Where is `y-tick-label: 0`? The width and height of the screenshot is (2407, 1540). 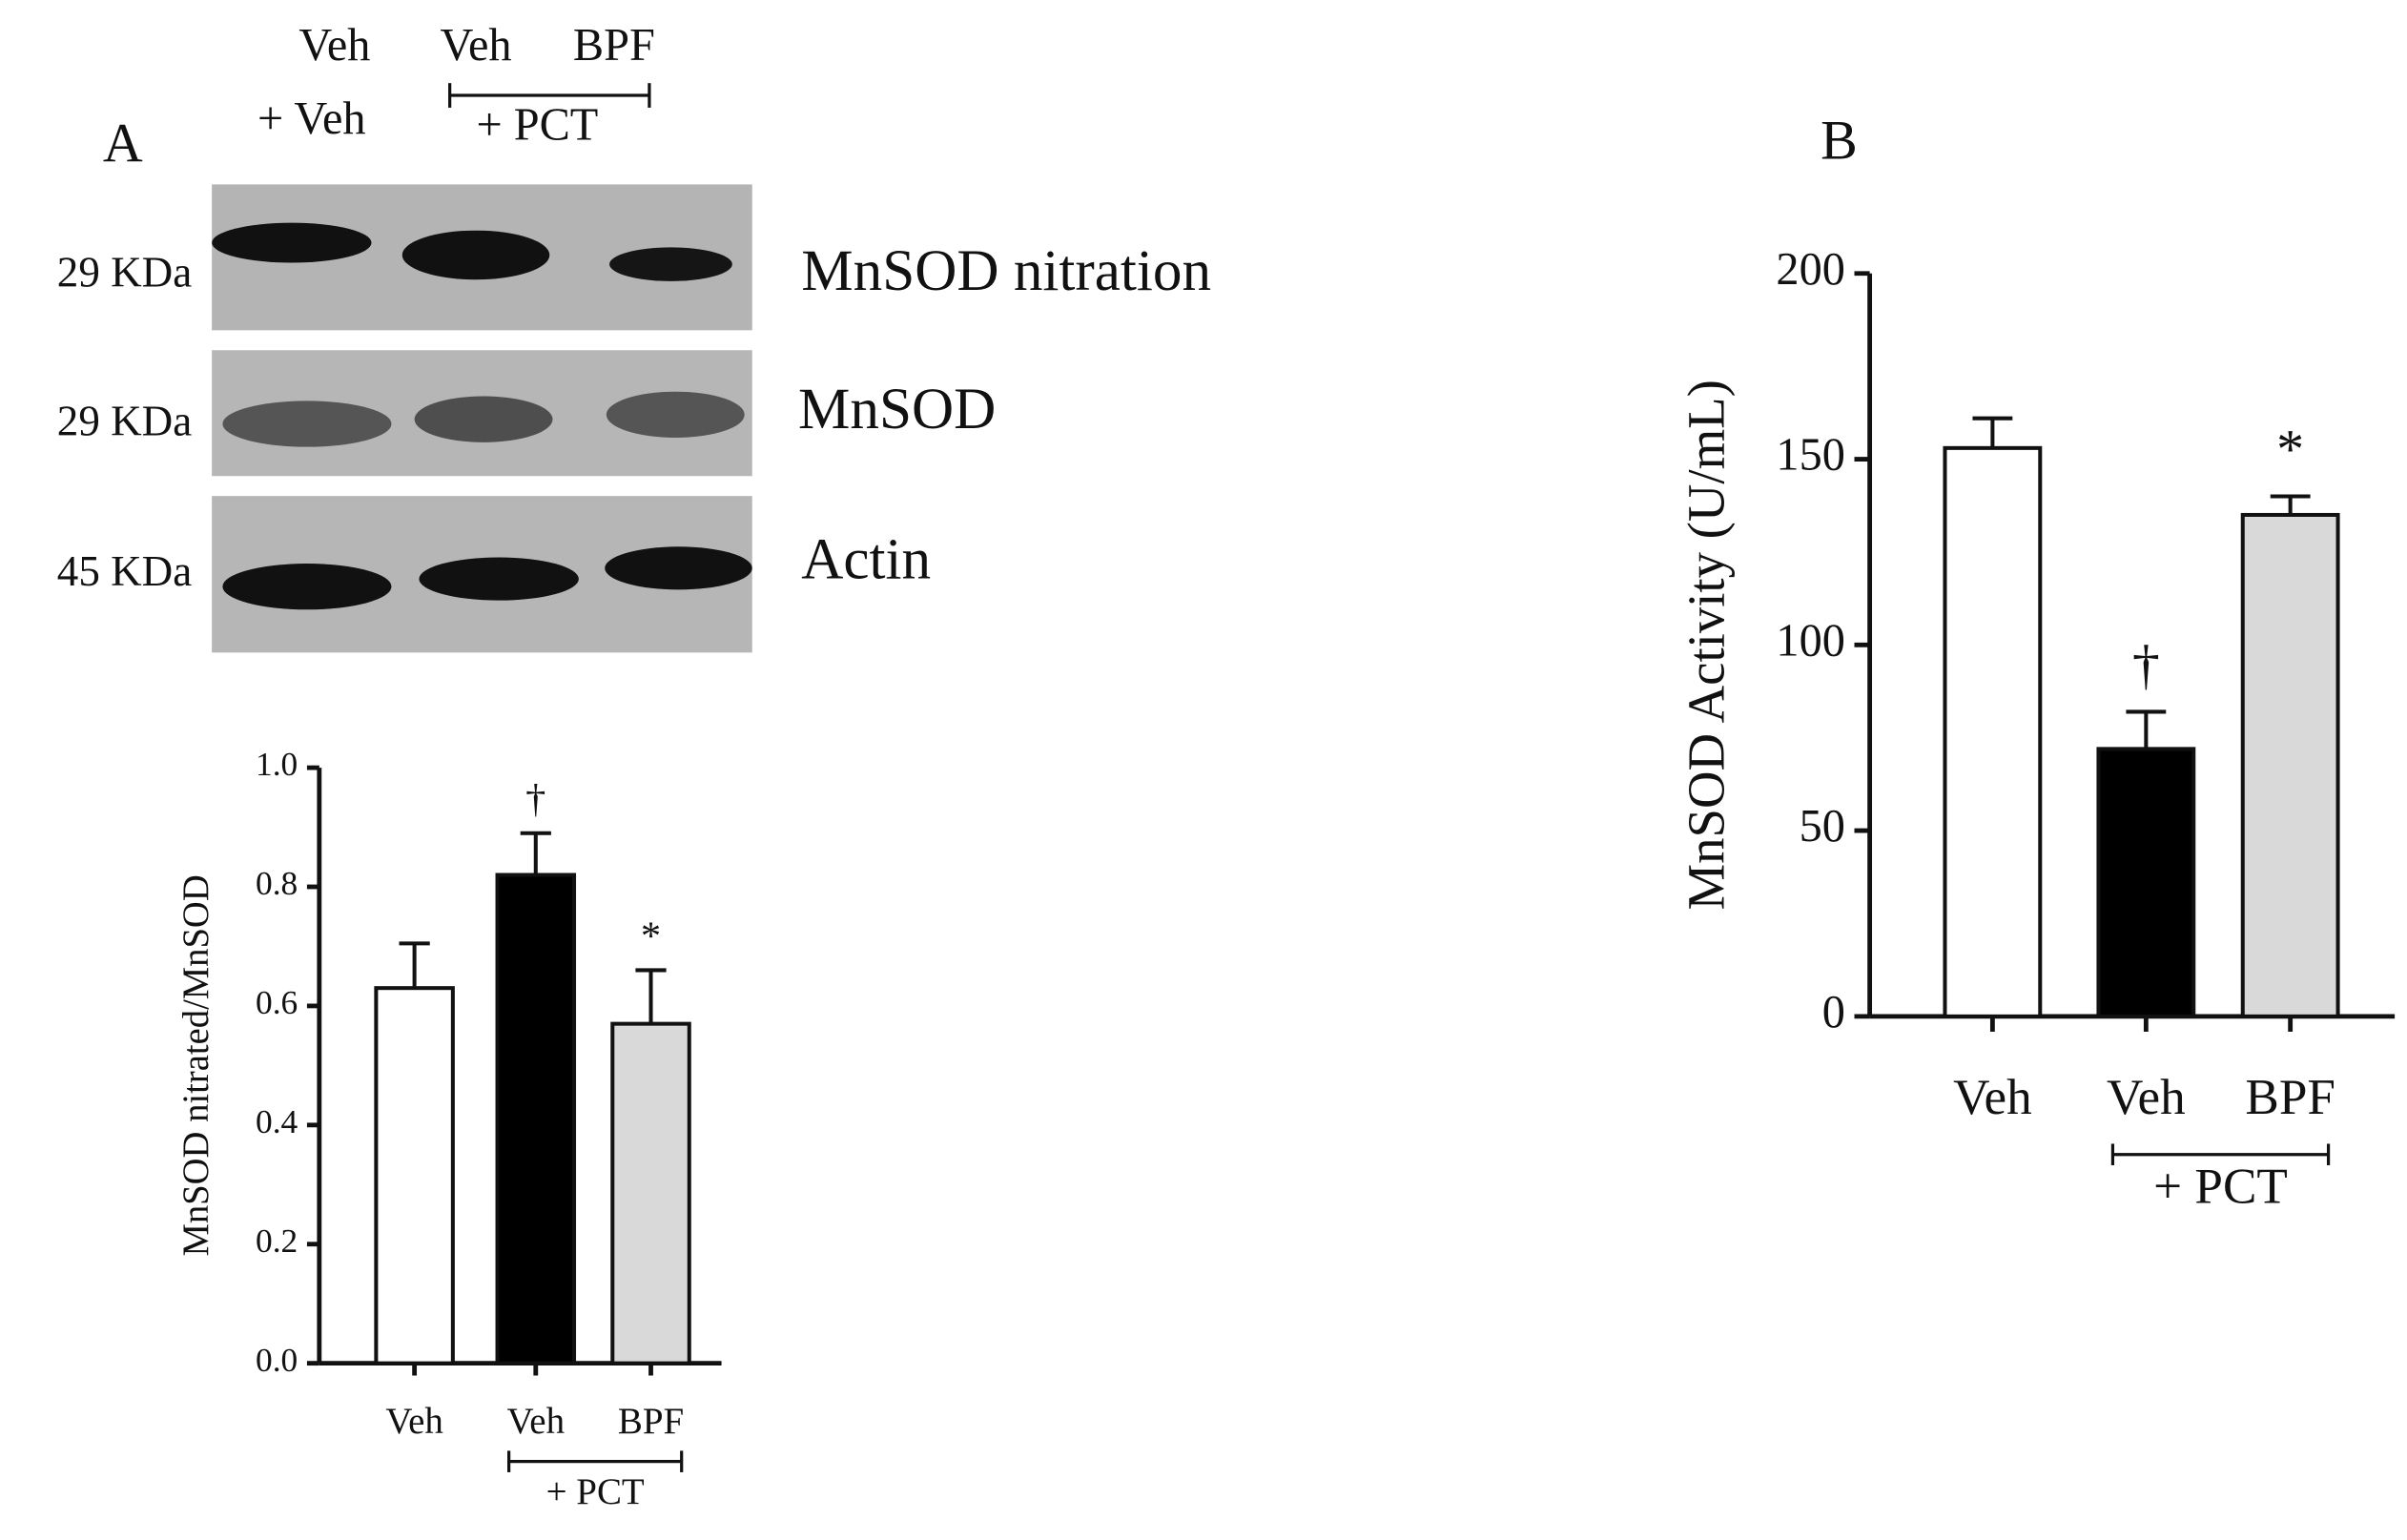 y-tick-label: 0 is located at coordinates (1833, 1012).